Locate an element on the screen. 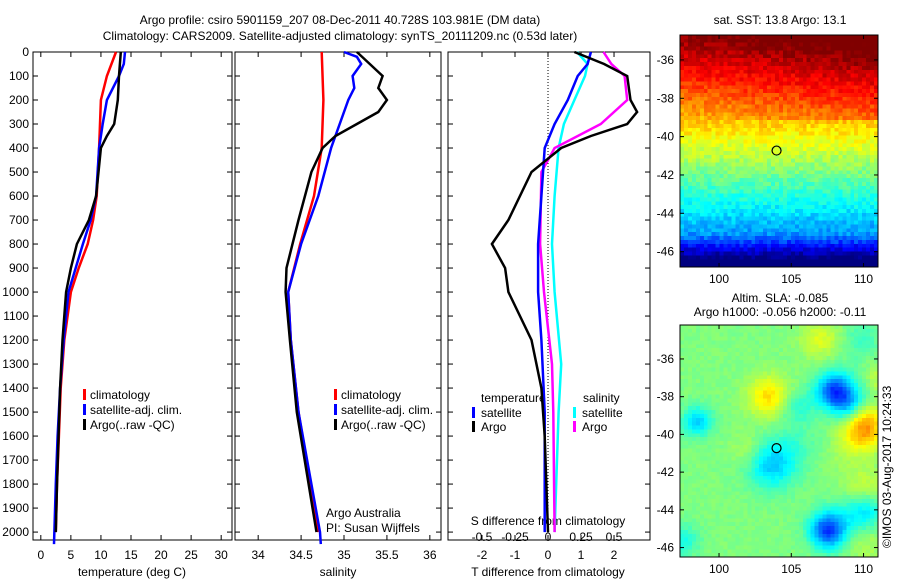 Image resolution: width=900 pixels, height=580 pixels. legend-label: satellite is located at coordinates (602, 413).